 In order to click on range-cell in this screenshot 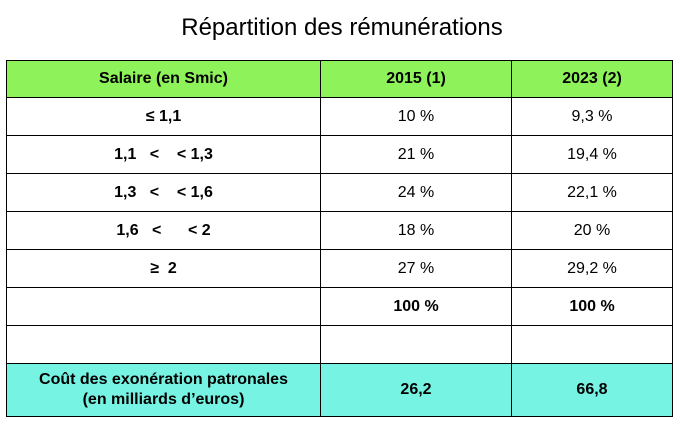, I will do `click(163, 306)`.